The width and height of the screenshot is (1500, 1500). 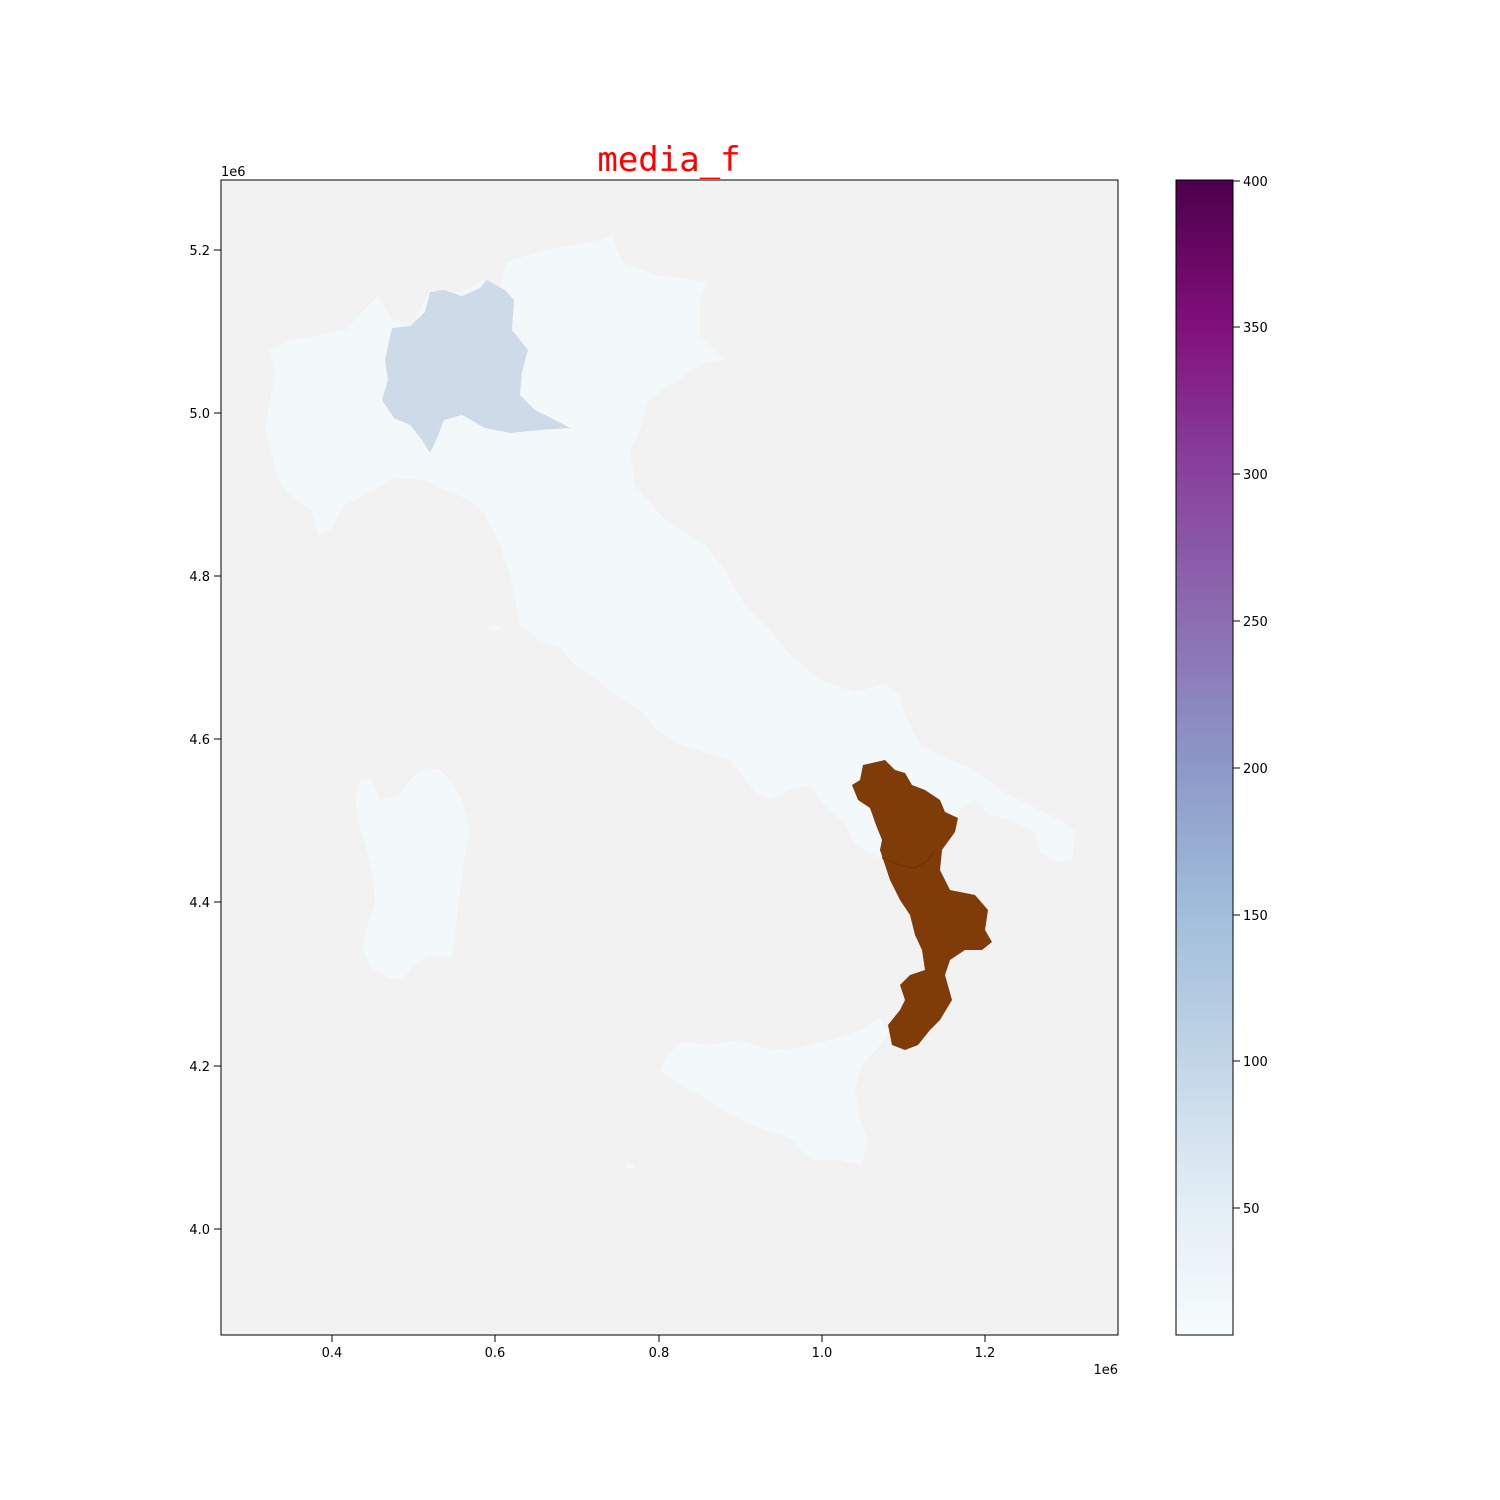 What do you see at coordinates (720, 1356) in the screenshot?
I see `x-axis: 0.4 0.6 0.8 1.0 1.2 1e6` at bounding box center [720, 1356].